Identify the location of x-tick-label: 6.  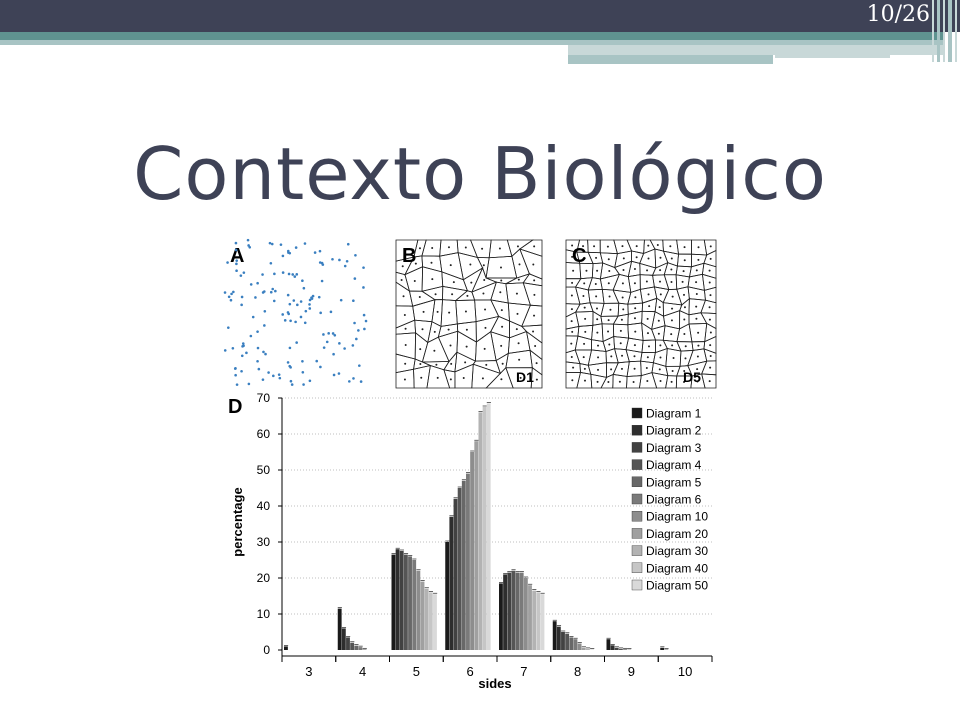
(470, 671).